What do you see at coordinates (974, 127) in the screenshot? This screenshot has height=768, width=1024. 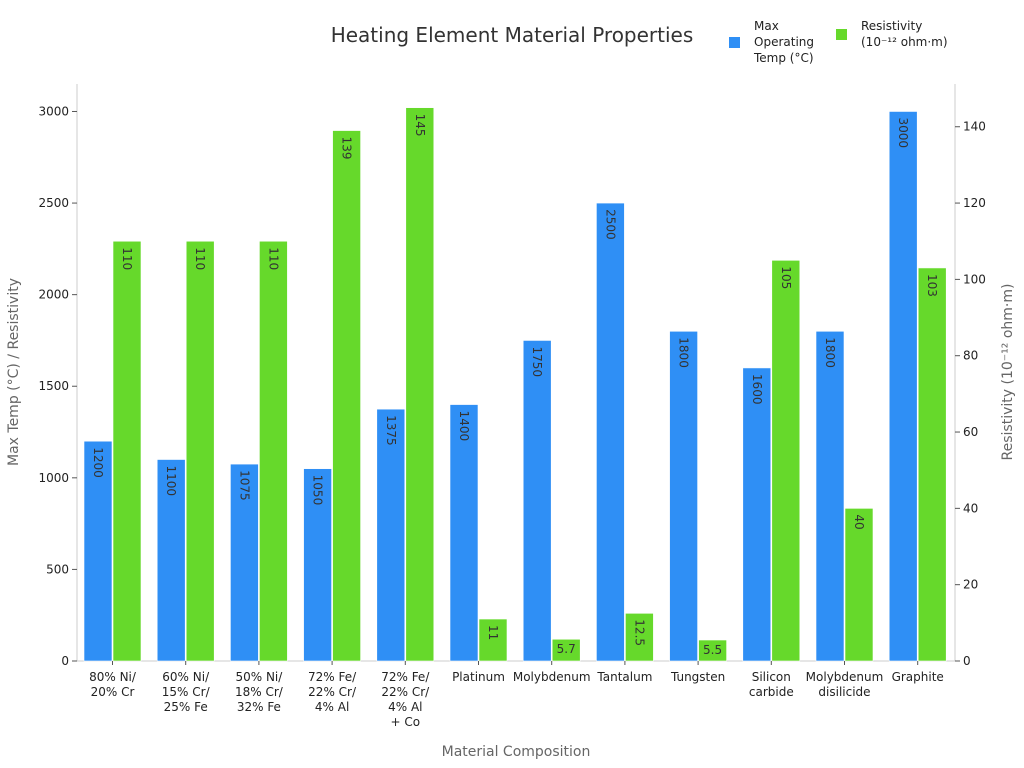 I see `y2-tick-label: 140` at bounding box center [974, 127].